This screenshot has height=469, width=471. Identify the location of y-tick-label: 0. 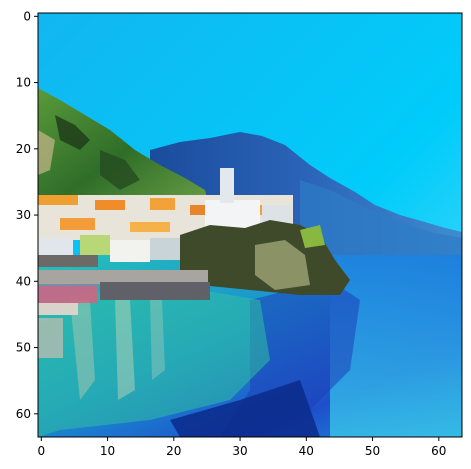
(27, 16).